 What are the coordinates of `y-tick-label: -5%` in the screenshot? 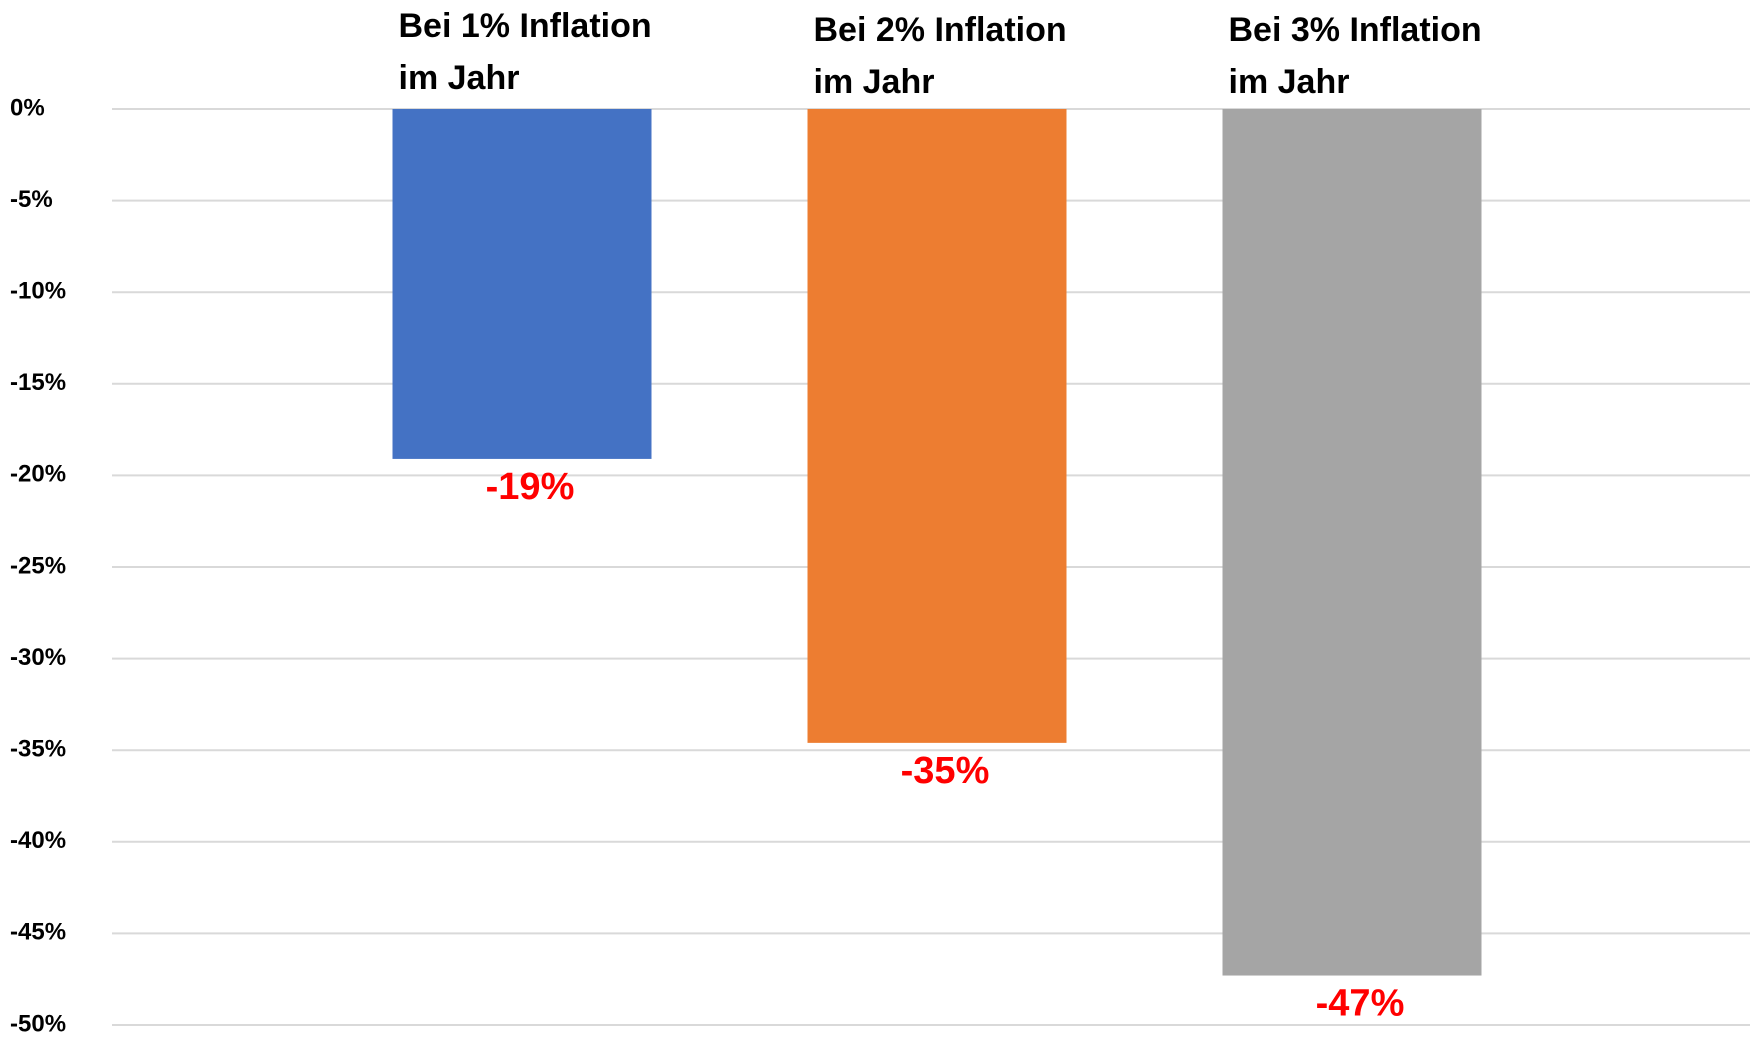 It's located at (31, 199).